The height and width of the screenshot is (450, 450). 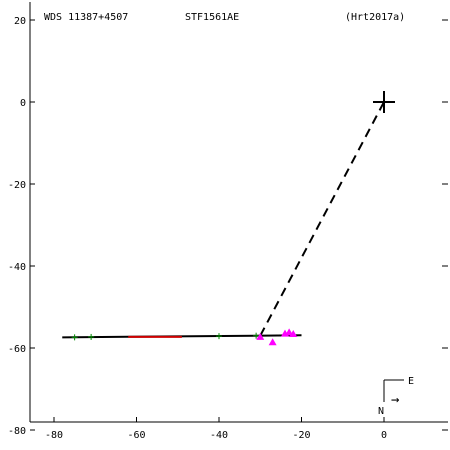 I want to click on header-pair-name: STF1561AE, so click(x=212, y=17).